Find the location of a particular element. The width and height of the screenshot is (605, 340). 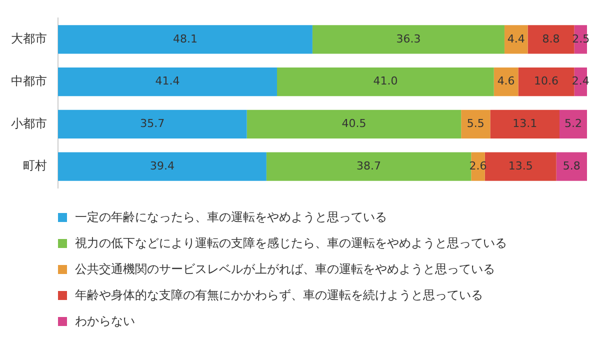

data-label: 5.5 is located at coordinates (475, 123).